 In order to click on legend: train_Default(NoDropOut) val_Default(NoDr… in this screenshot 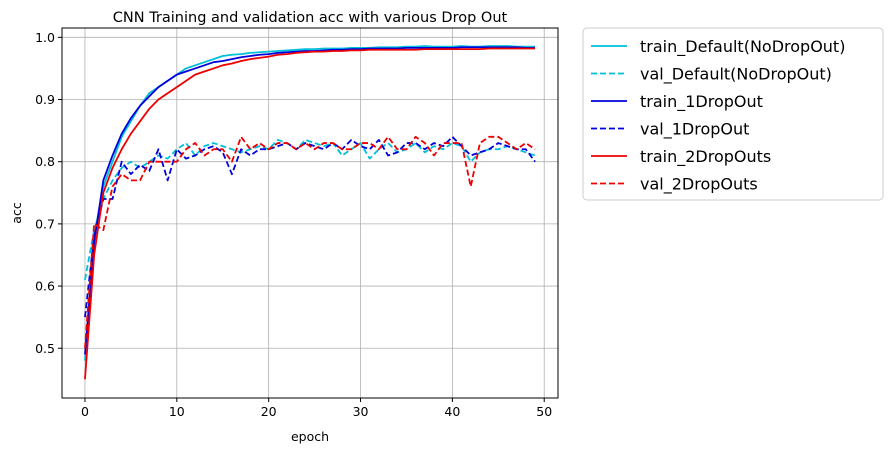, I will do `click(733, 114)`.